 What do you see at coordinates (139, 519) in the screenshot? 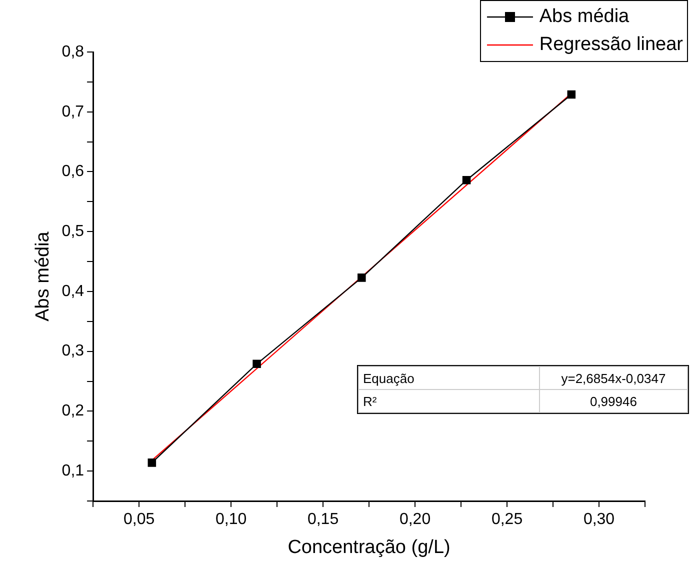
I see `x-tick-label: 0,05` at bounding box center [139, 519].